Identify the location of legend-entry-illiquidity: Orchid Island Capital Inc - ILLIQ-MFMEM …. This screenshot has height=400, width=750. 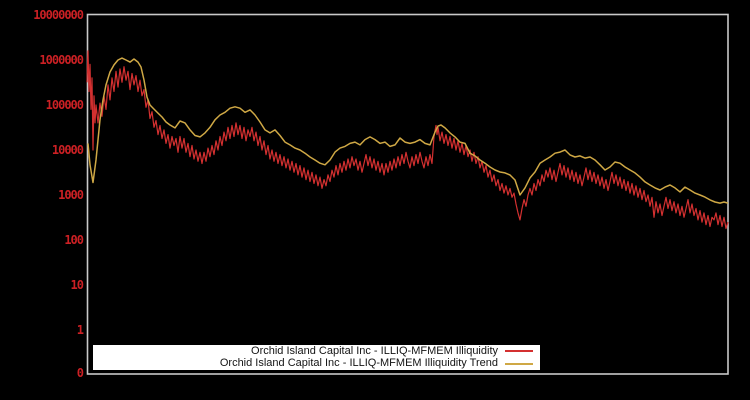
(316, 351).